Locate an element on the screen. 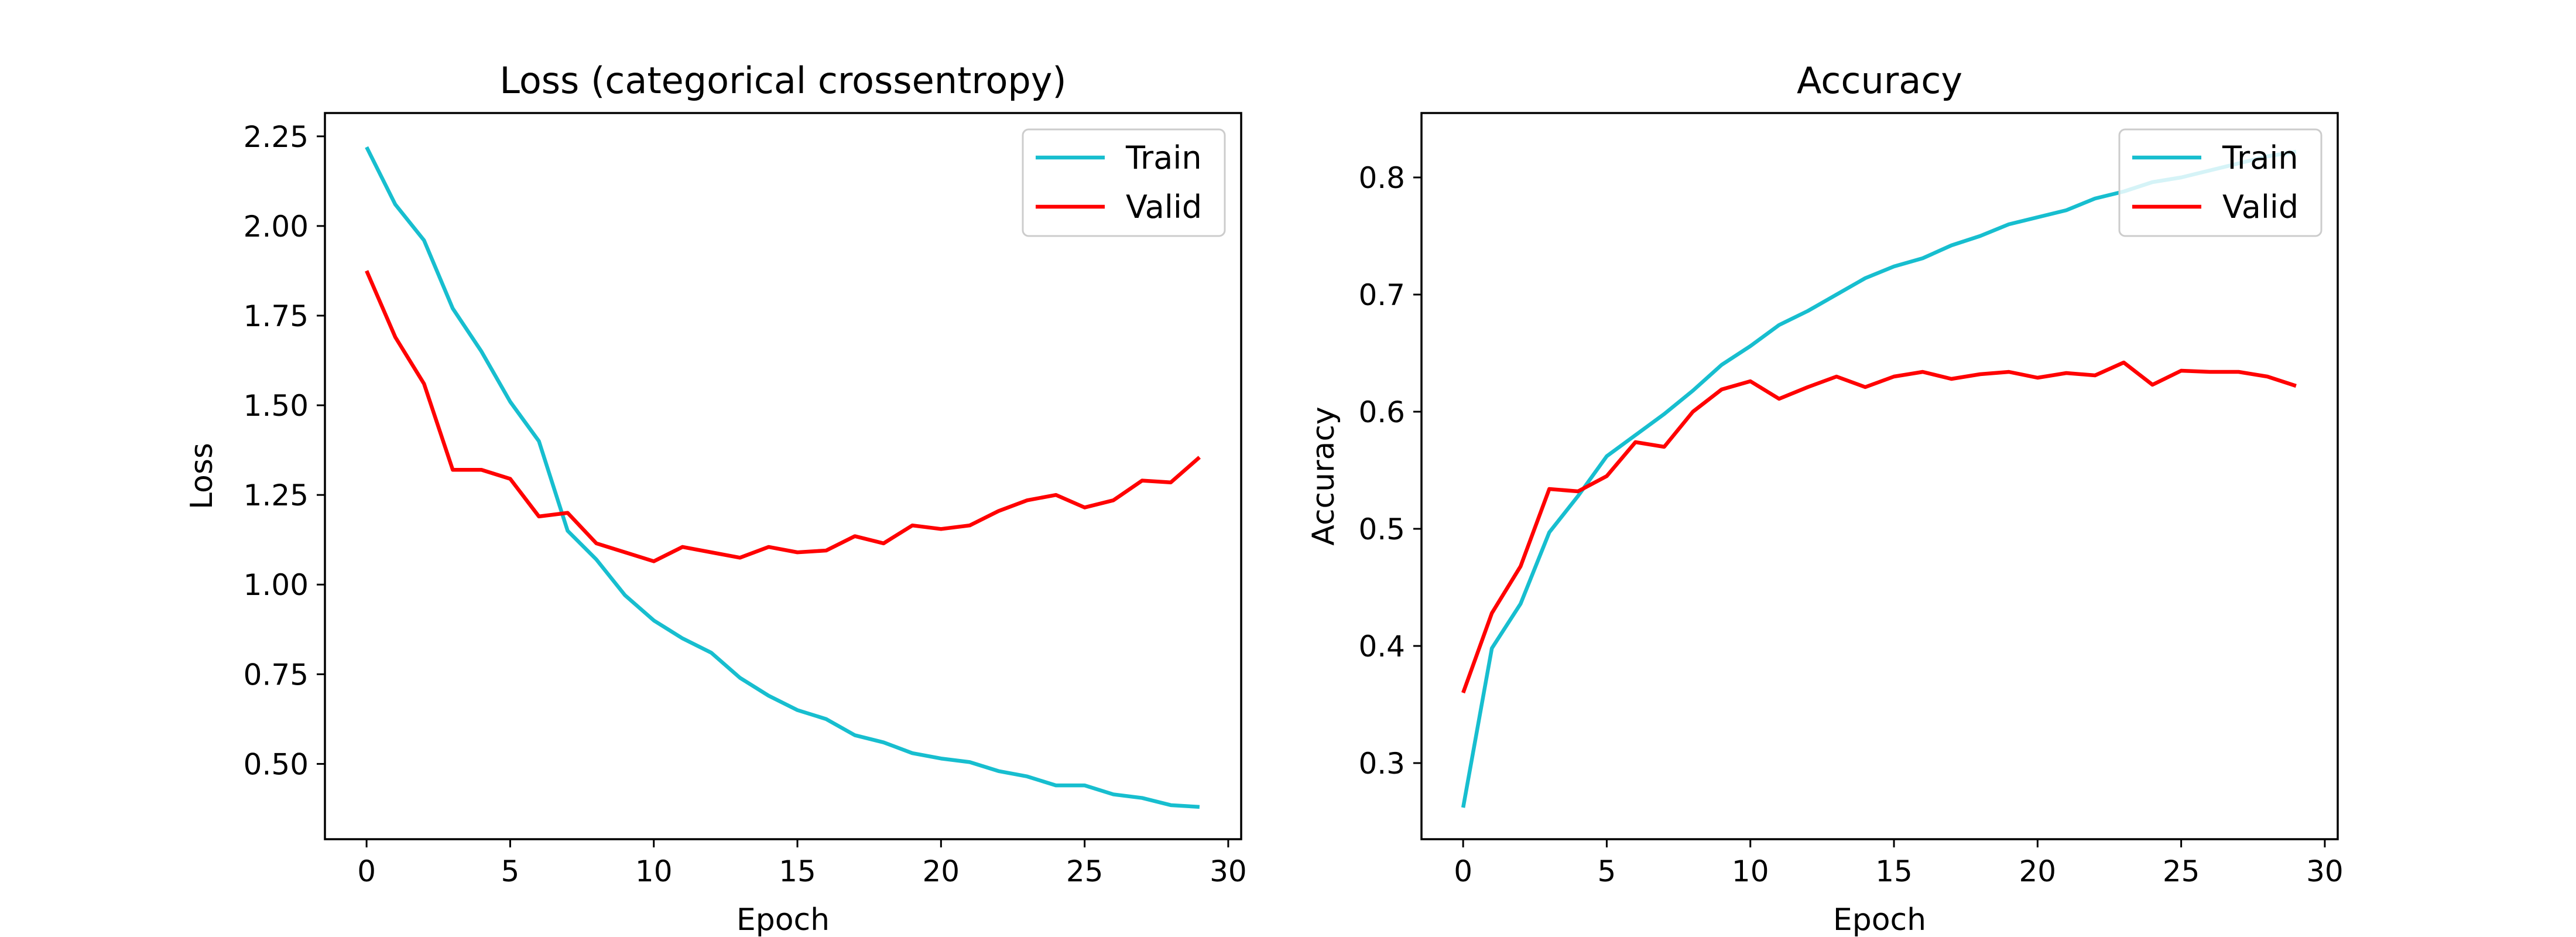  accuracy-x-tick-label: 10 is located at coordinates (1750, 871).